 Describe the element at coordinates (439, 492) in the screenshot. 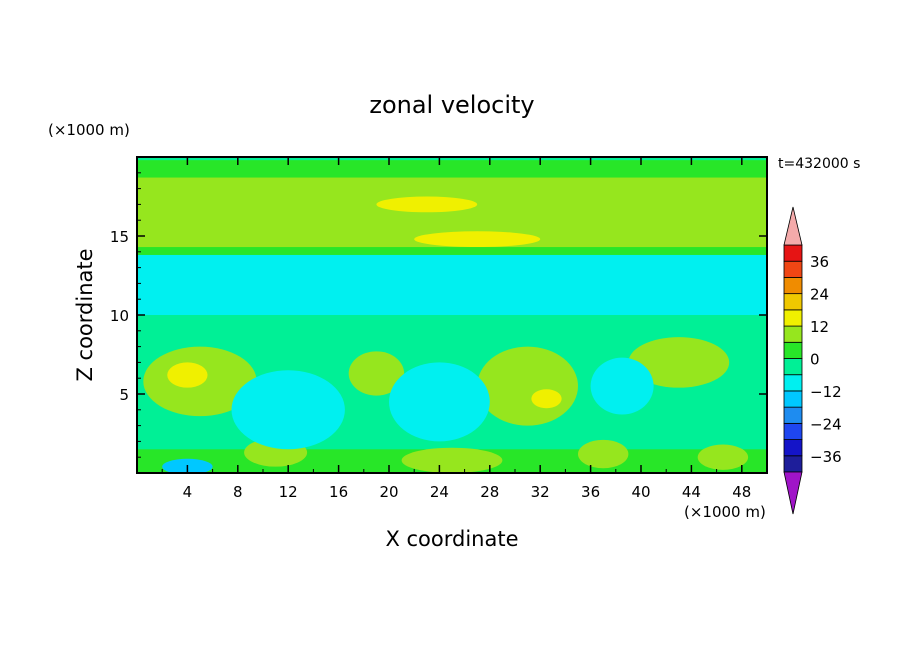

I see `x-tick-label: 24` at that location.